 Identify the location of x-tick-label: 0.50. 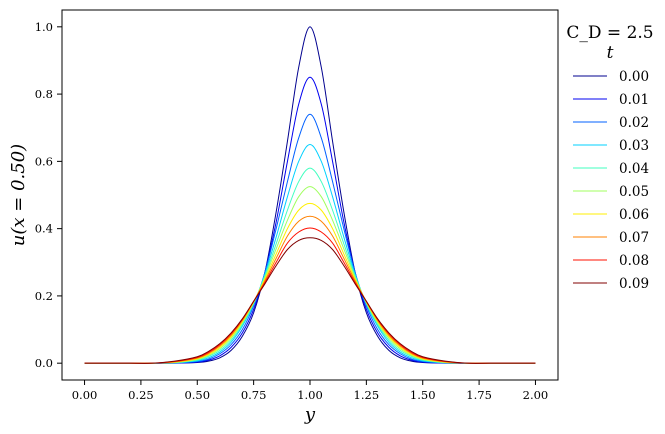
(197, 395).